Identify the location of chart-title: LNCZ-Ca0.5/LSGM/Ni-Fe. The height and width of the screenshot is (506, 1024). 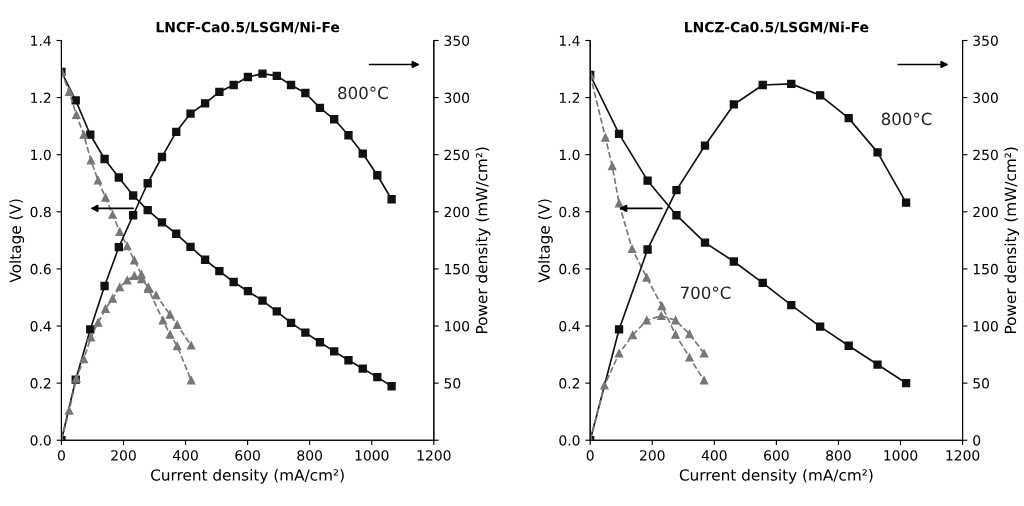
(777, 27).